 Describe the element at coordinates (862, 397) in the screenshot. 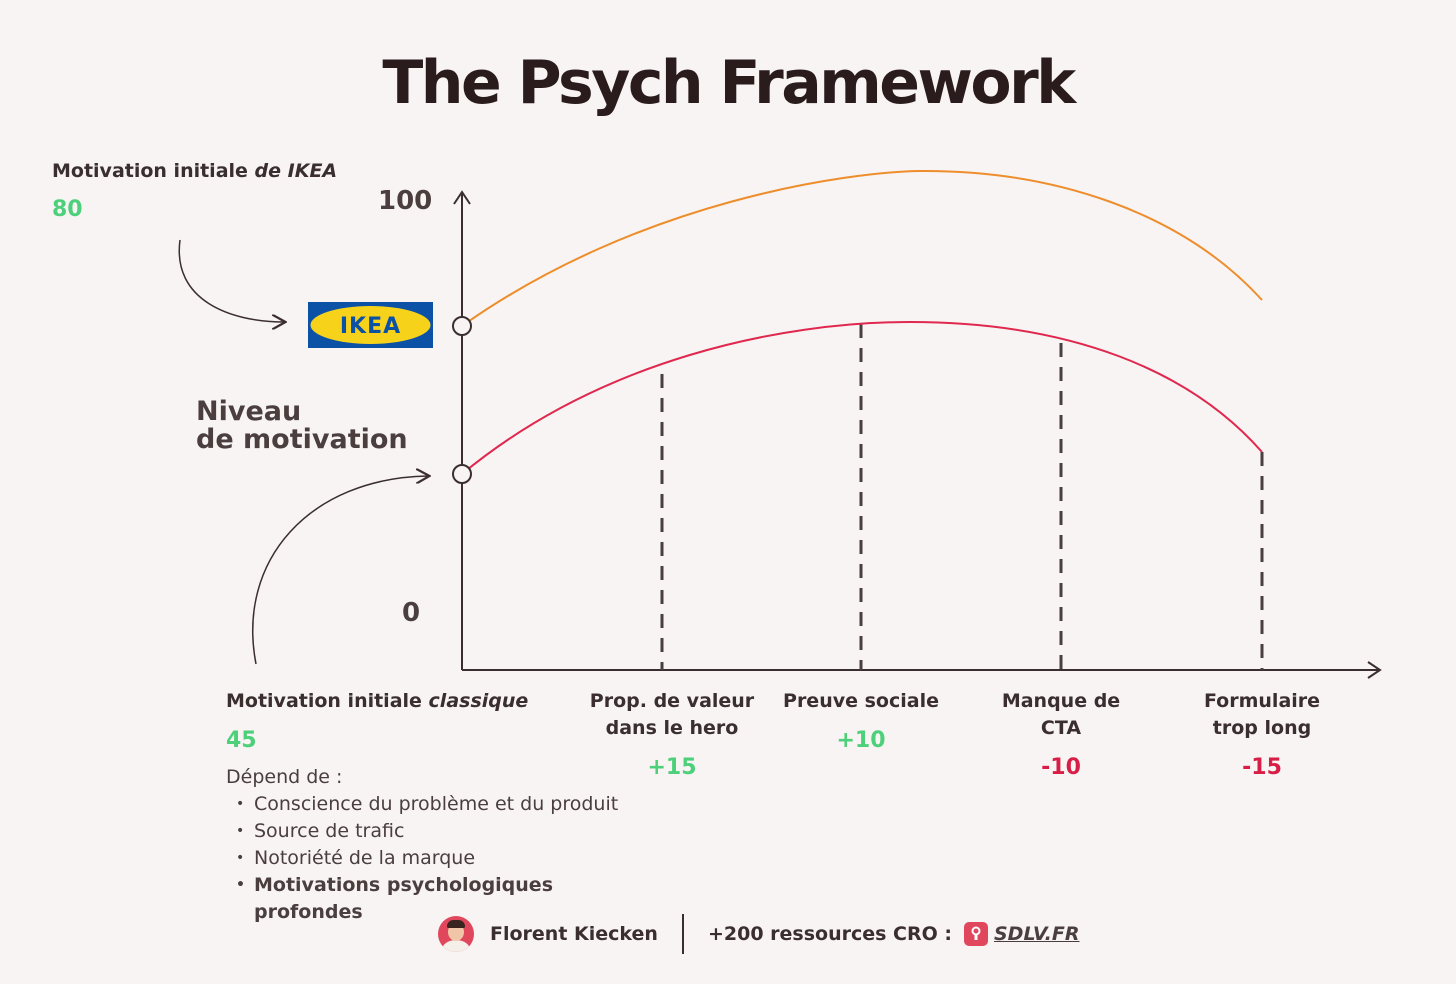

I see `classic-motivation-curve` at that location.